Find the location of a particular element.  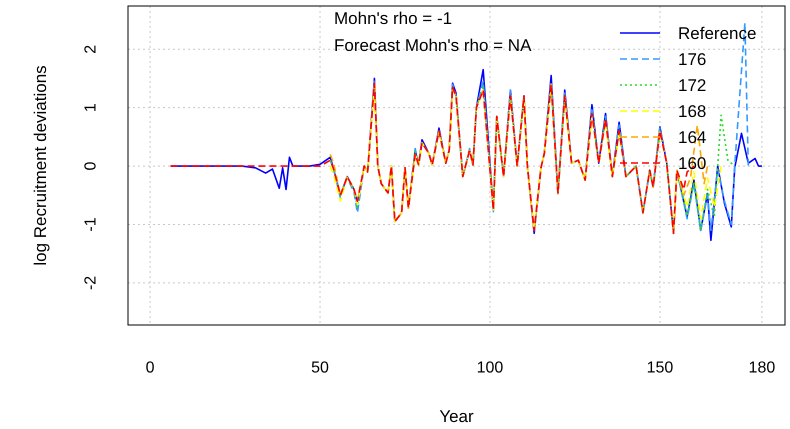

x-tick-label: 0 is located at coordinates (150, 367).